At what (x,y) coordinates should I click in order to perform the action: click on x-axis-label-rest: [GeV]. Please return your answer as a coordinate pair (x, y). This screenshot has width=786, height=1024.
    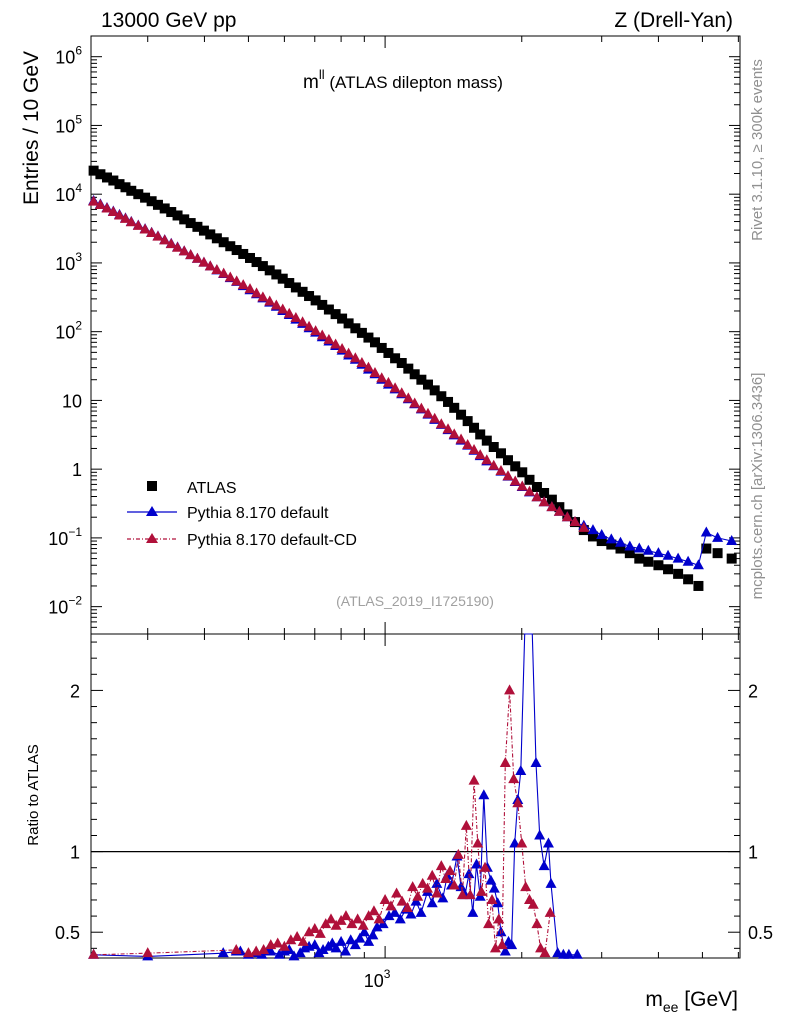
    Looking at the image, I should click on (708, 999).